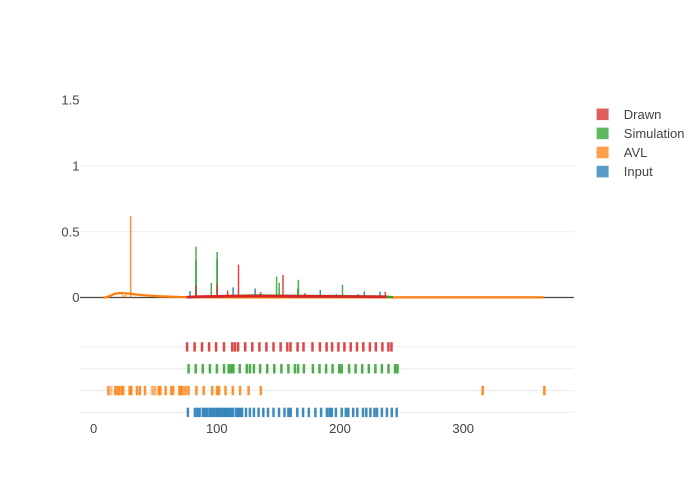  I want to click on svg-text: 0.5, so click(70, 231).